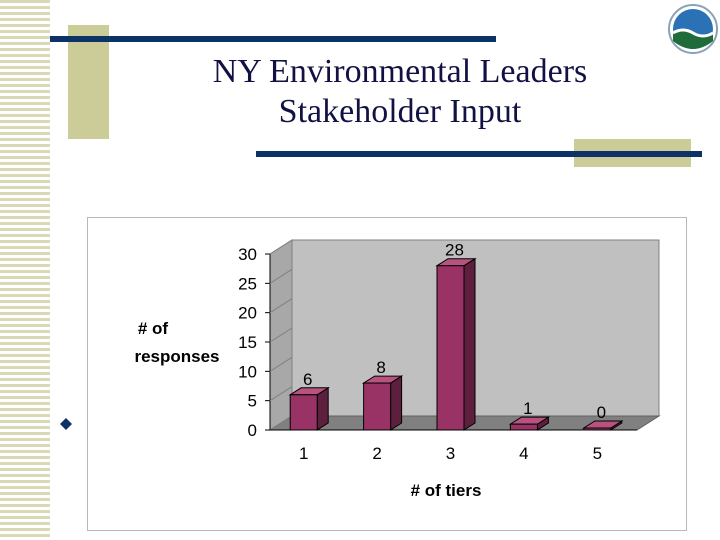 The image size is (720, 540). I want to click on data-label: 8, so click(380, 367).